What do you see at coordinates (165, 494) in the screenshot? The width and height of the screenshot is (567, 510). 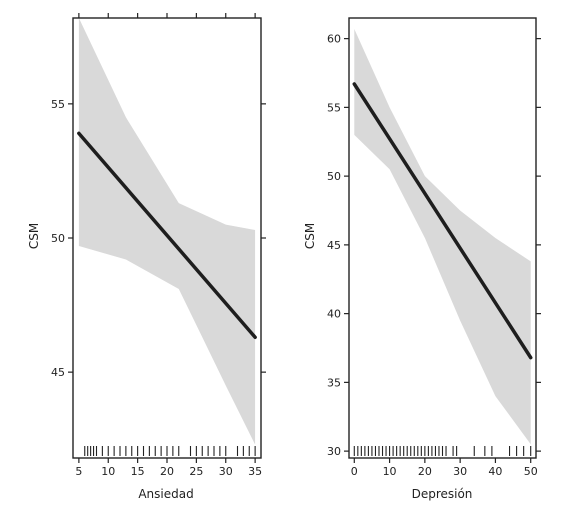 I see `x-axis-title: Ansiedad` at bounding box center [165, 494].